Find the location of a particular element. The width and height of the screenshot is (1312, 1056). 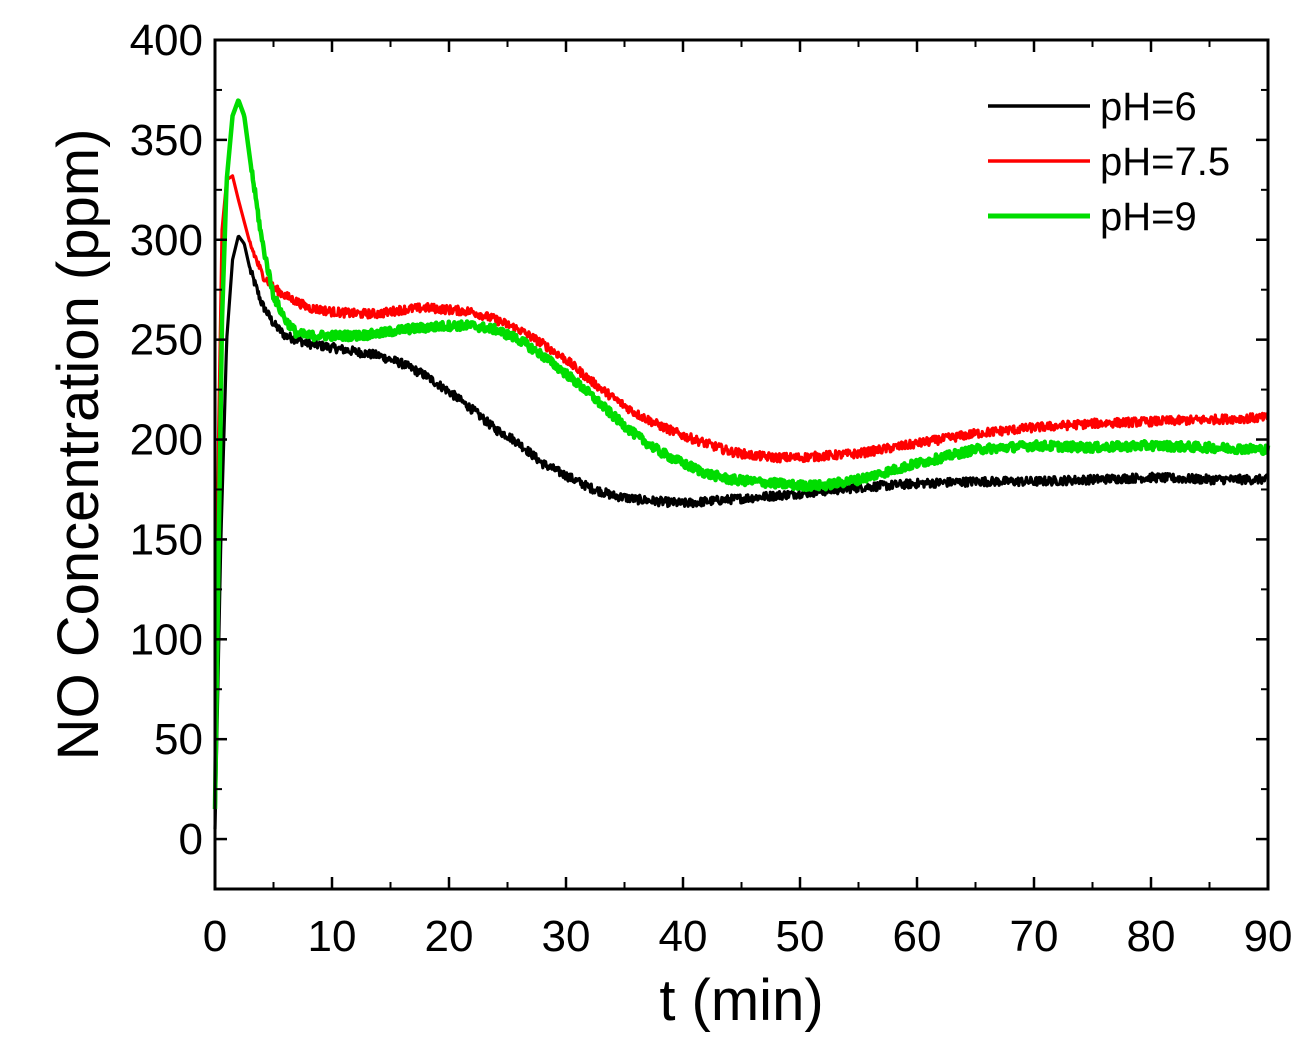

x-tick-label: 80 is located at coordinates (1151, 936).